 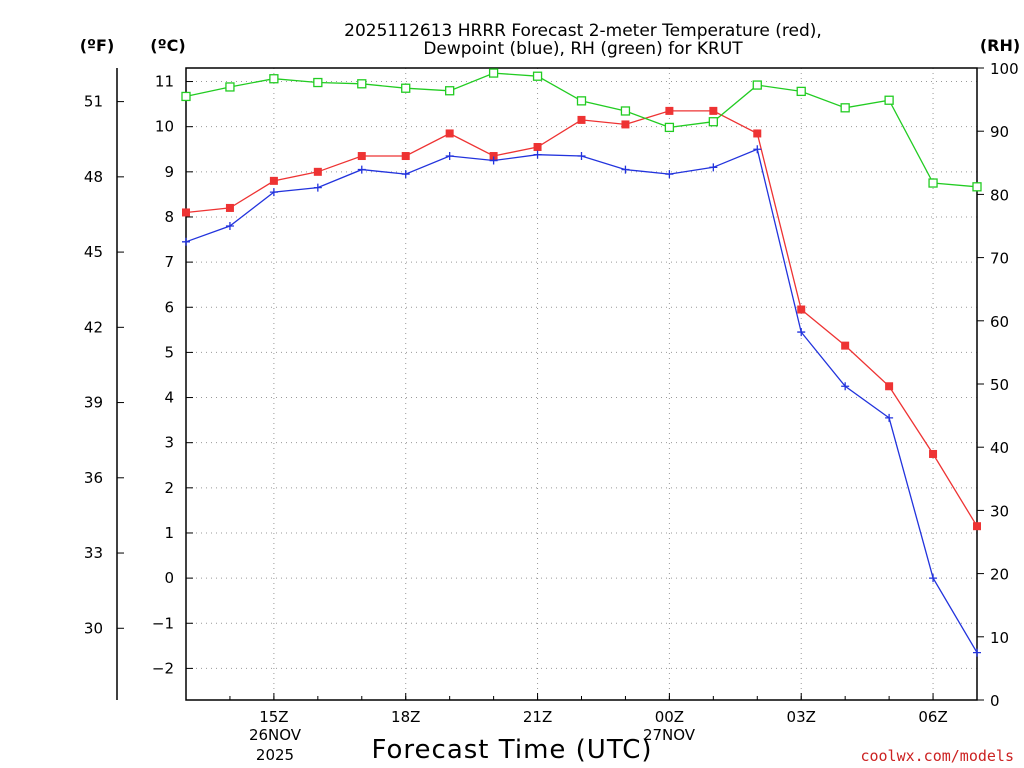 What do you see at coordinates (93, 327) in the screenshot?
I see `fahrenheit-tick-label: 42` at bounding box center [93, 327].